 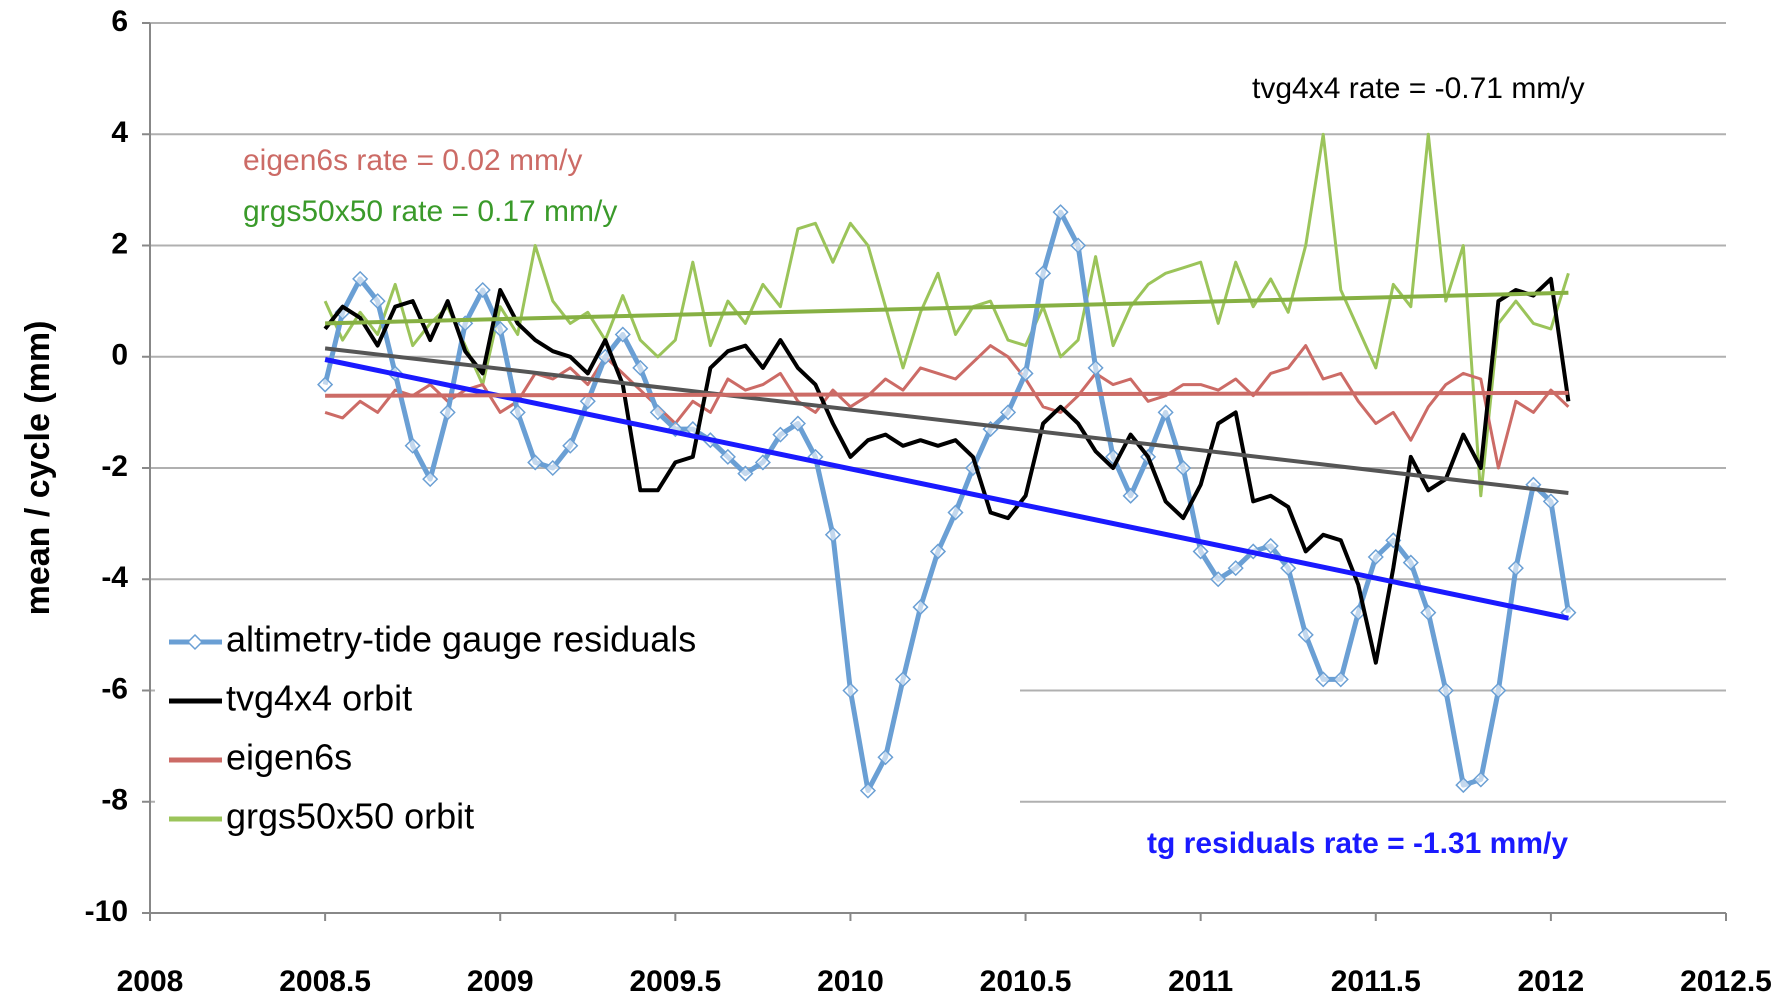 I want to click on y-tick-label: 6, so click(x=119, y=21).